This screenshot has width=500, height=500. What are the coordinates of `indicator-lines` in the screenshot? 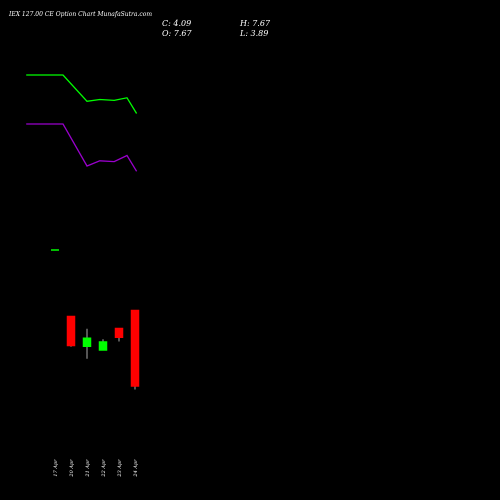 It's located at (82, 123).